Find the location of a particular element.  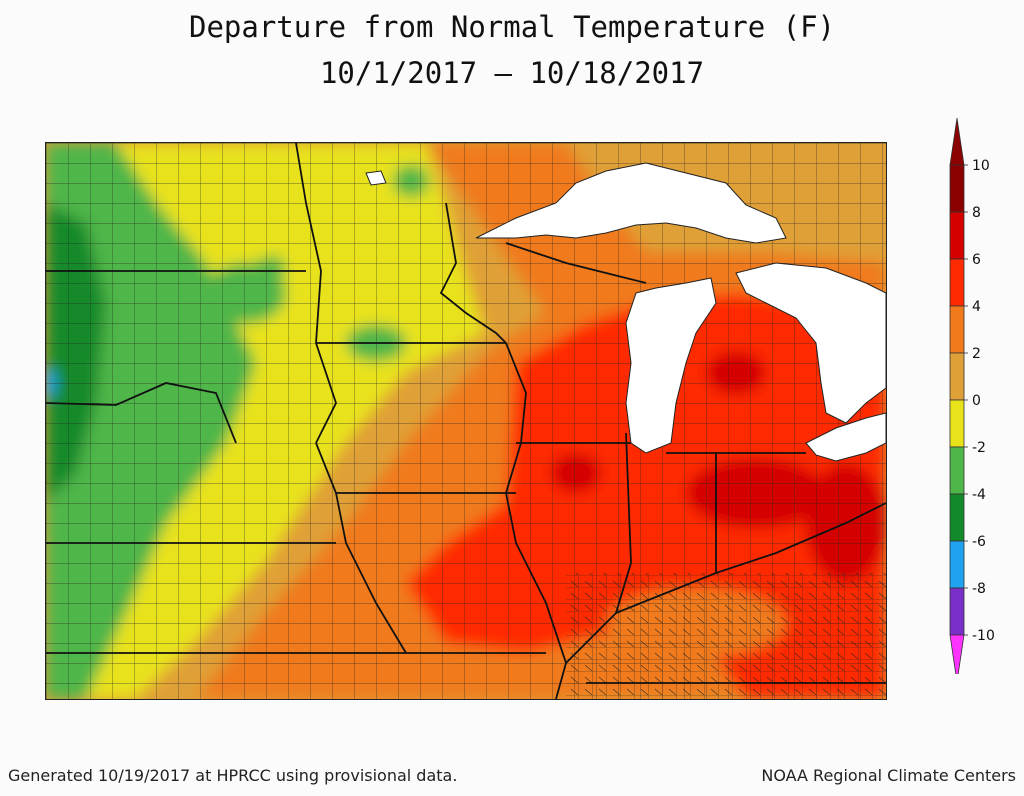

legend-canvas: 10 8 6 4 2 0 -2 -4 -6 -8 -10 is located at coordinates (972, 400).